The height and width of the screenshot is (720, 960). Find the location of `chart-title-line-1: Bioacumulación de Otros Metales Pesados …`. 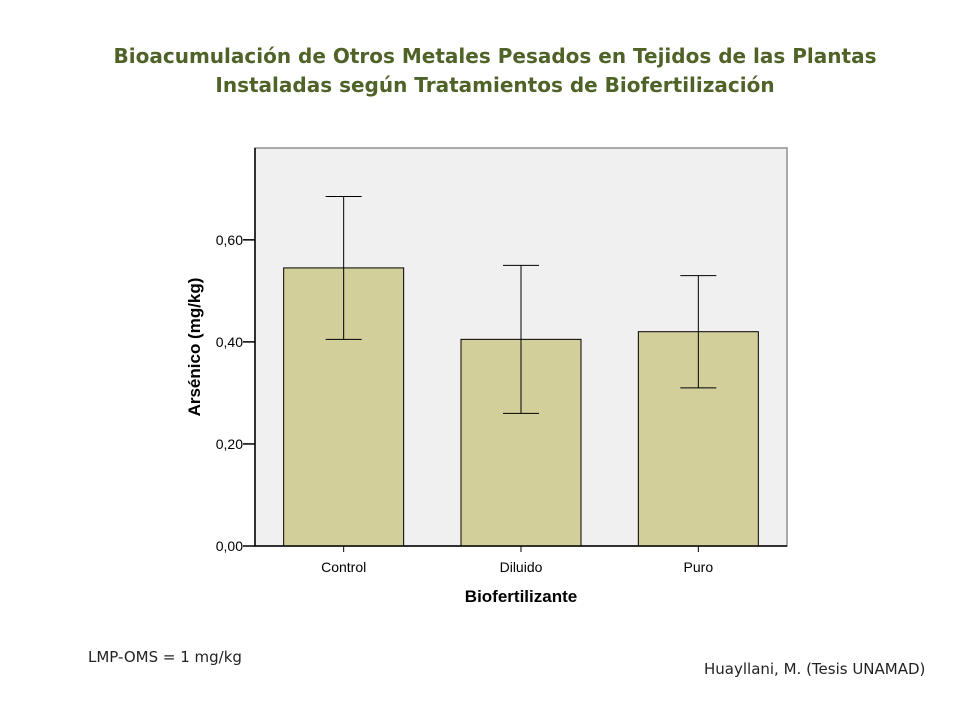

chart-title-line-1: Bioacumulación de Otros Metales Pesados … is located at coordinates (495, 56).